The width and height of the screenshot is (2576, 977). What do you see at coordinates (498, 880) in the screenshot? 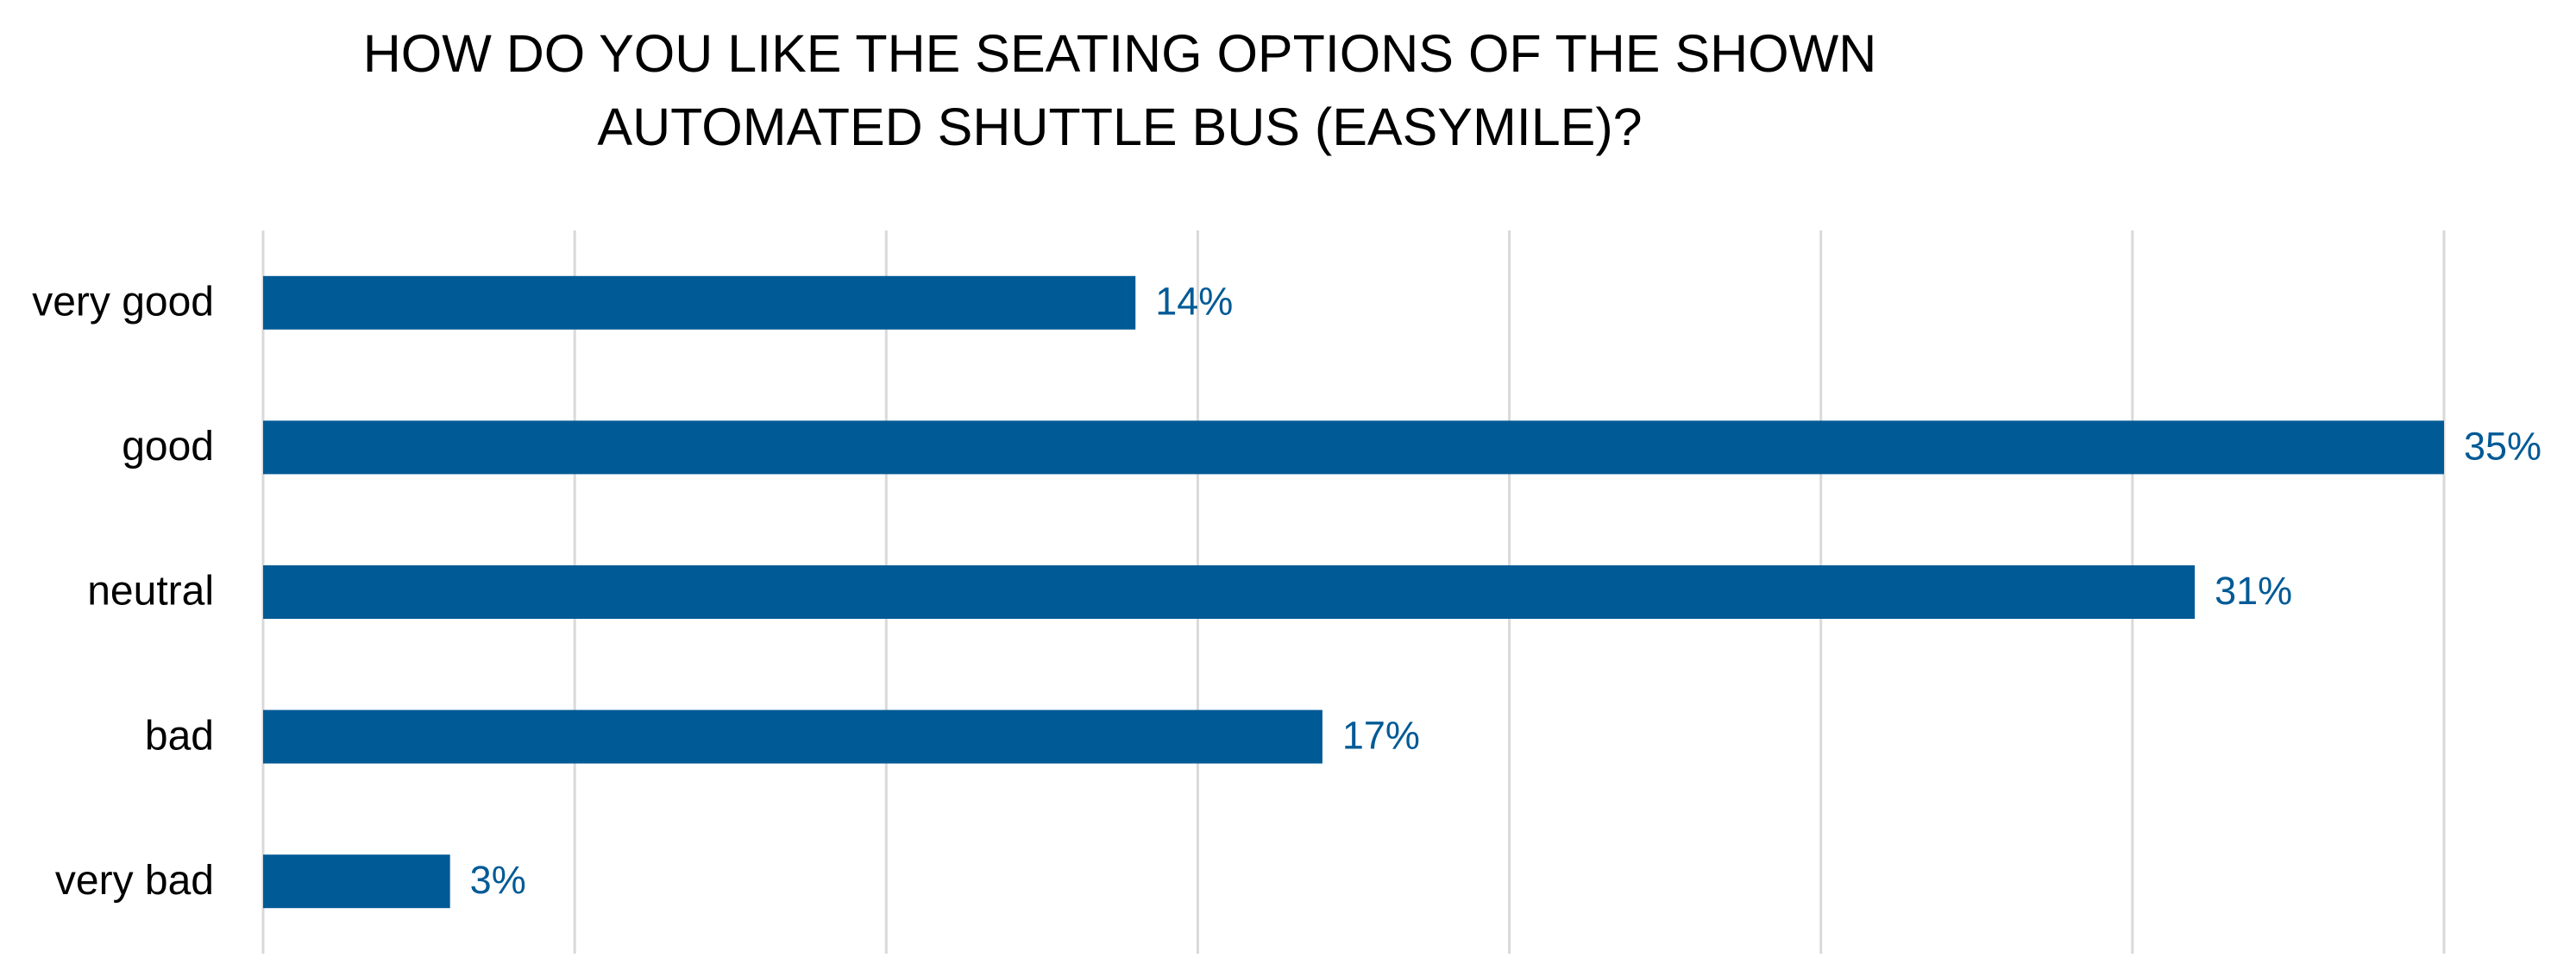
I see `value-label: 3%` at bounding box center [498, 880].